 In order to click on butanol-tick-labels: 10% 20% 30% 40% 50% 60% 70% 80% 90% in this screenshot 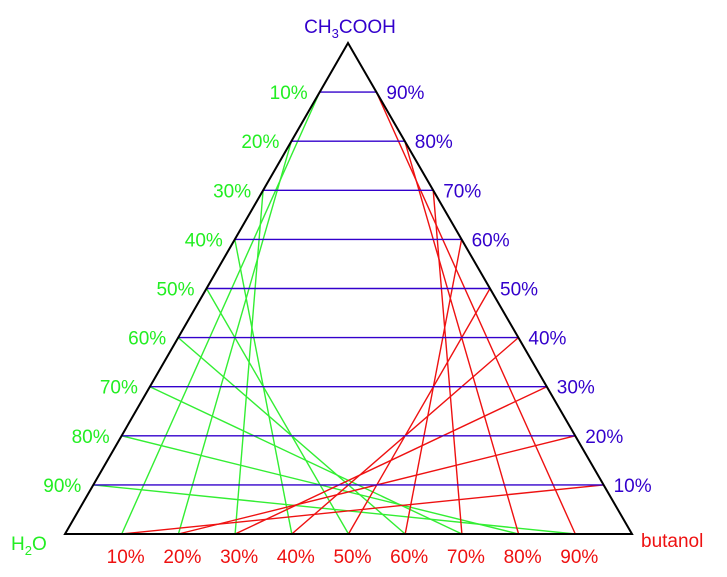, I will do `click(353, 557)`.